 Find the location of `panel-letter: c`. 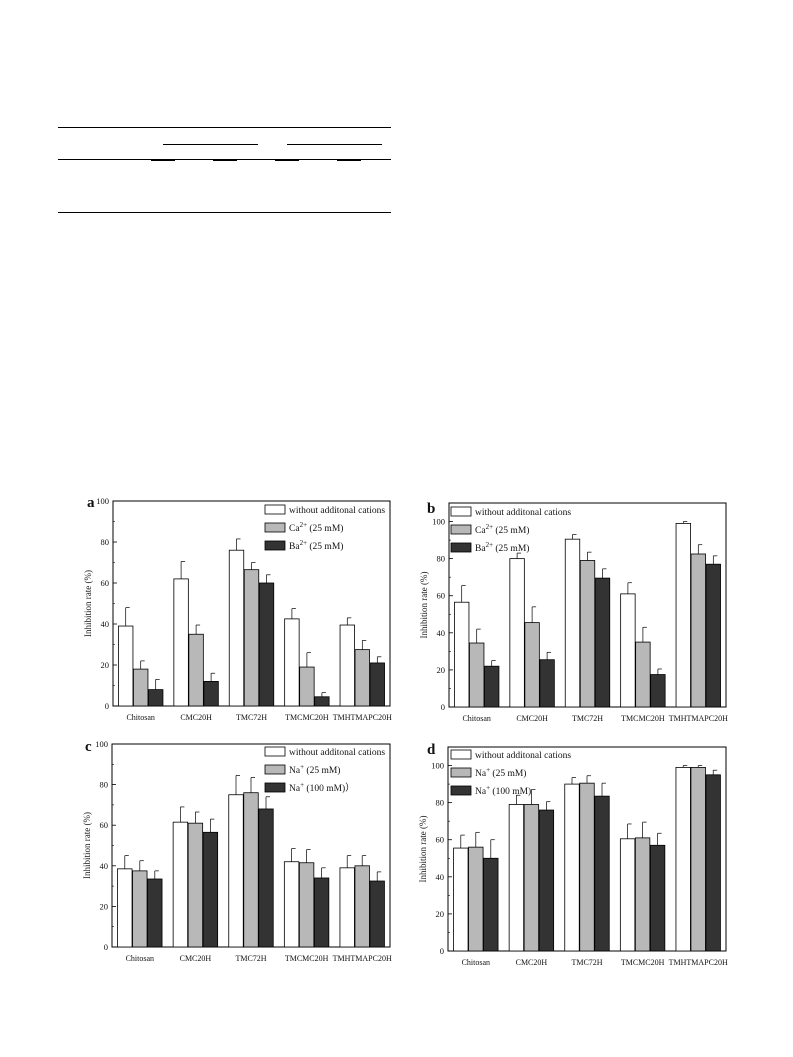

panel-letter: c is located at coordinates (88, 747).